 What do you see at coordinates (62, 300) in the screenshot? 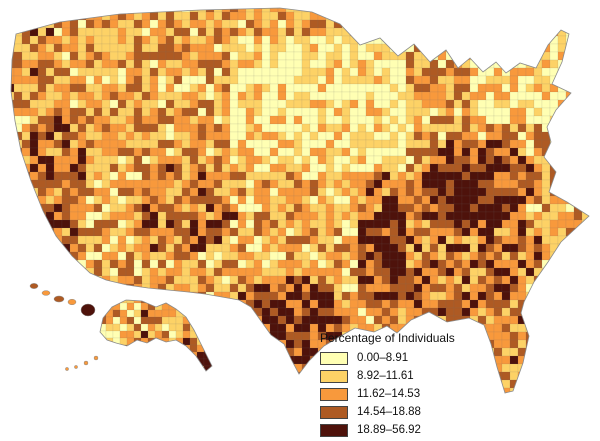
I see `hawaii-islands` at bounding box center [62, 300].